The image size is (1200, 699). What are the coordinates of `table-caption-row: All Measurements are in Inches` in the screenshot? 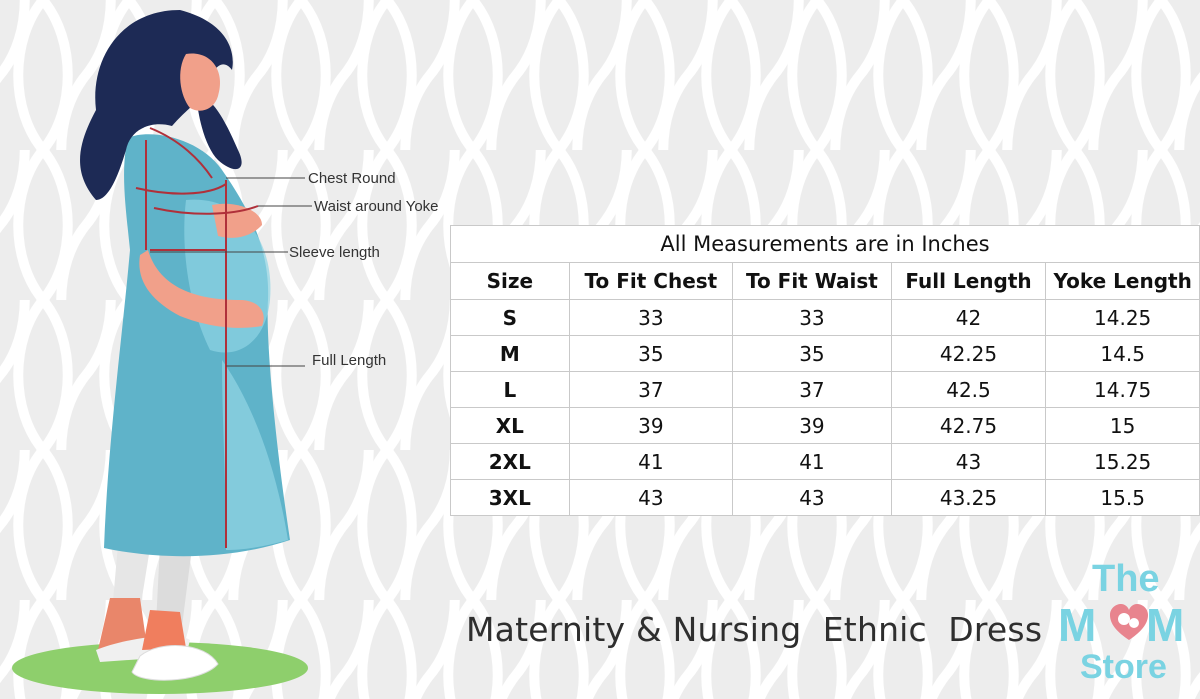 It's located at (825, 244).